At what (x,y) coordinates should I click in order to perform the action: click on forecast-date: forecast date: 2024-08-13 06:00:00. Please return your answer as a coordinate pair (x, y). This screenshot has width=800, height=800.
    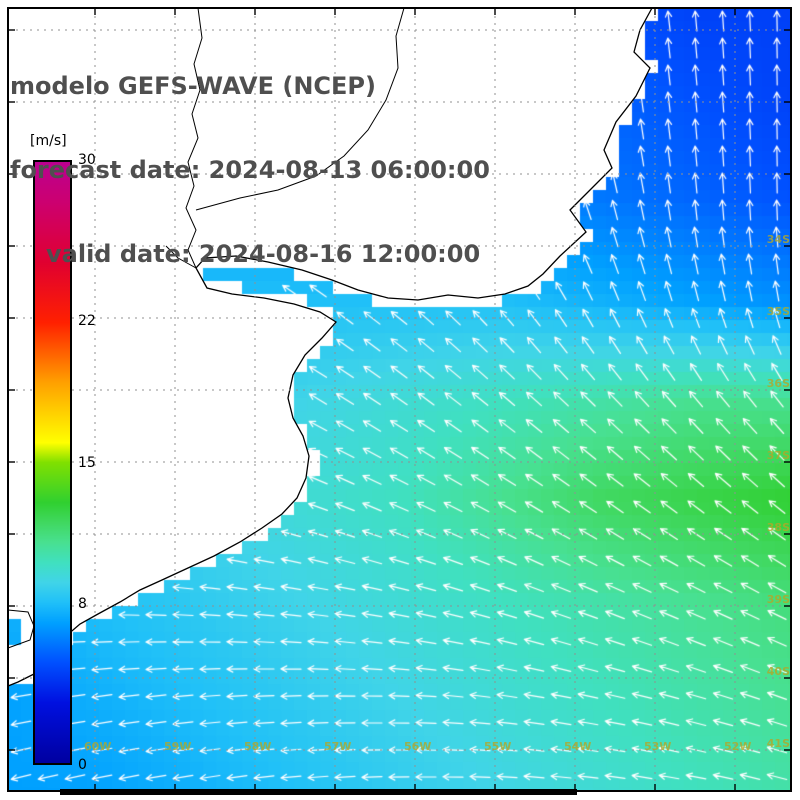
    Looking at the image, I should click on (250, 170).